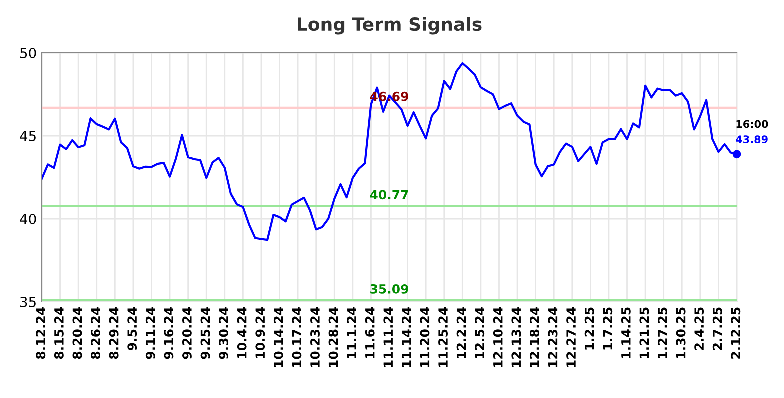 The image size is (784, 398). I want to click on x-tick-label: 12.5.24, so click(480, 332).